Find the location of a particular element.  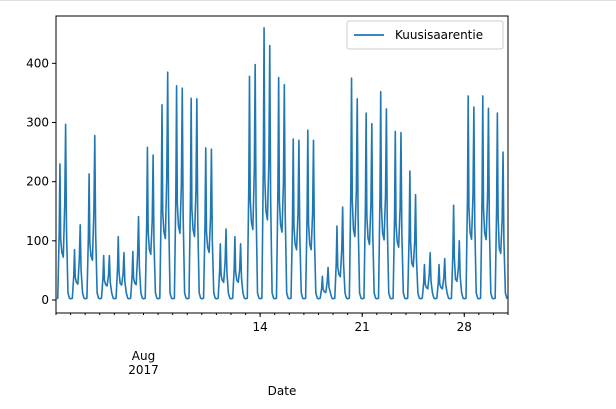

y-tick-label: 400 is located at coordinates (37, 63).